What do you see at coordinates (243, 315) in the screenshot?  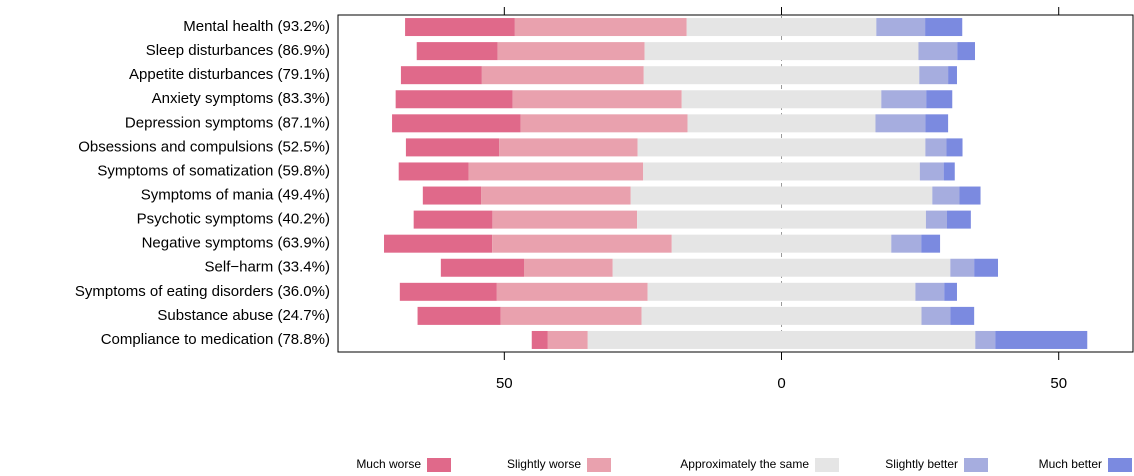 I see `y-tick-label: Substance abuse (24.7%)` at bounding box center [243, 315].